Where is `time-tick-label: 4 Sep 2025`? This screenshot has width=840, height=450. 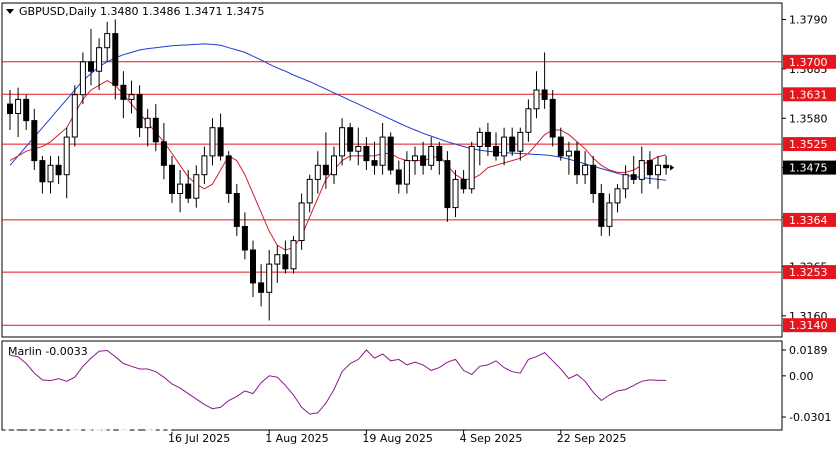
time-tick-label: 4 Sep 2025 is located at coordinates (491, 438).